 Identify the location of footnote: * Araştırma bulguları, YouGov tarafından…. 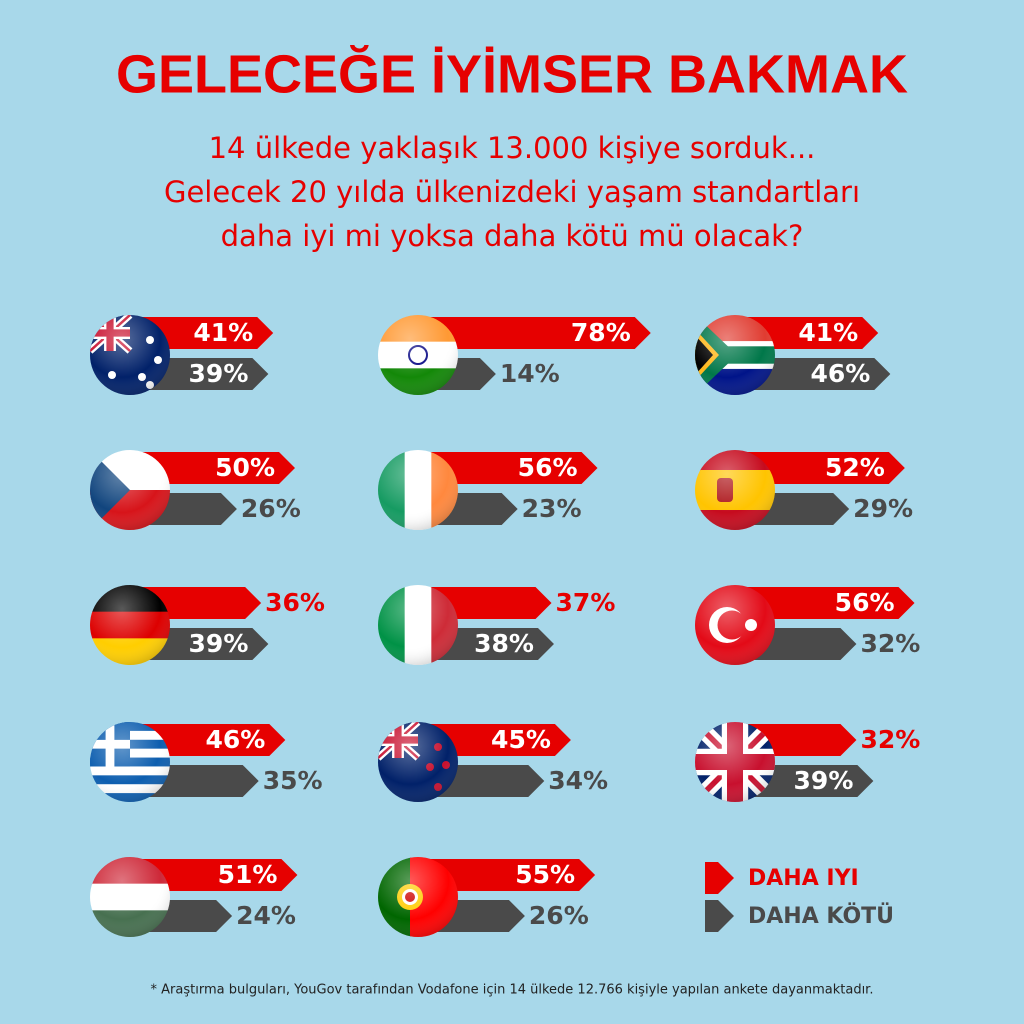
(512, 990).